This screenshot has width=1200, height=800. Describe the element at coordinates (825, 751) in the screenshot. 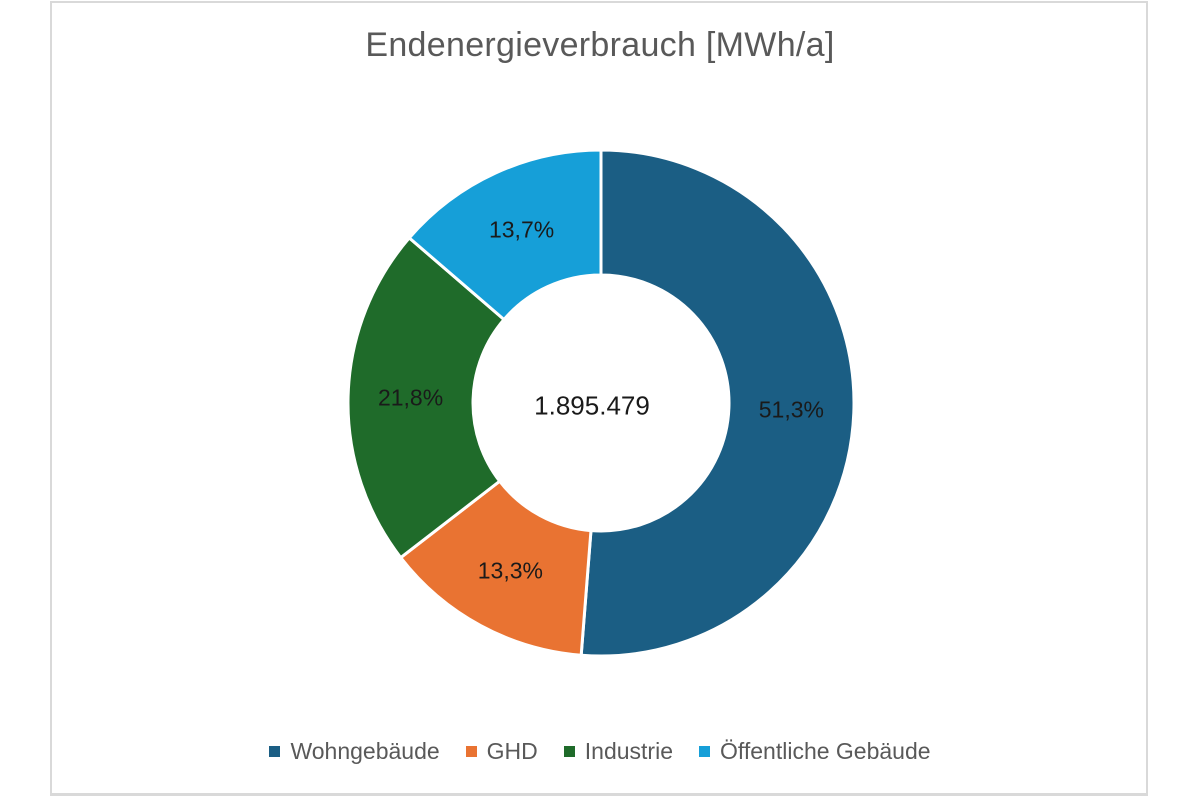

I see `legend-label: Öffentliche Gebäude` at that location.